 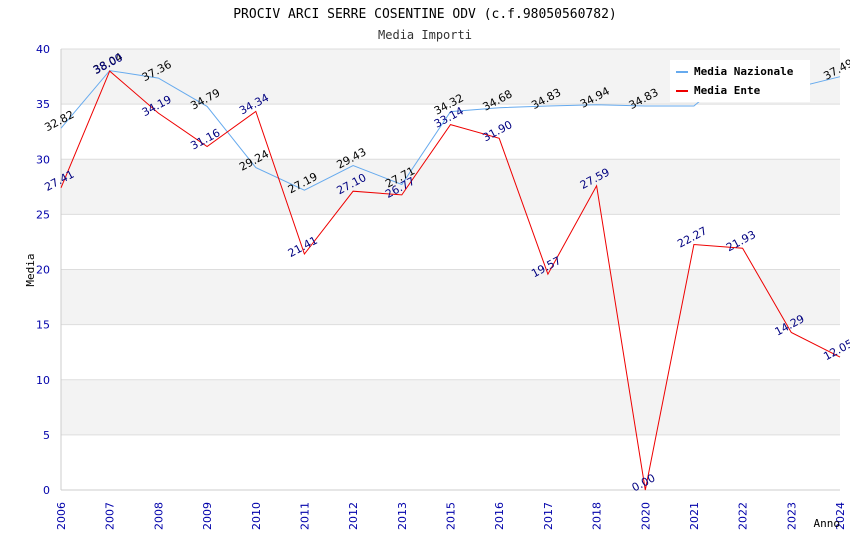 What do you see at coordinates (43, 104) in the screenshot?
I see `y-tick-label: 35` at bounding box center [43, 104].